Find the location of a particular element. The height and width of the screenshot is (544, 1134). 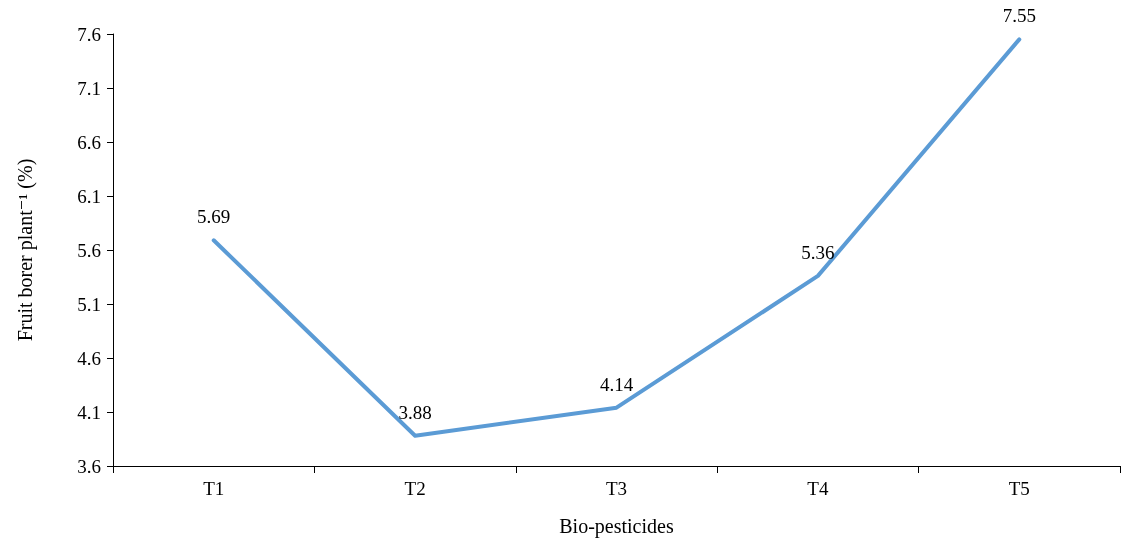

y-tick-label: 5.6 is located at coordinates (89, 250).